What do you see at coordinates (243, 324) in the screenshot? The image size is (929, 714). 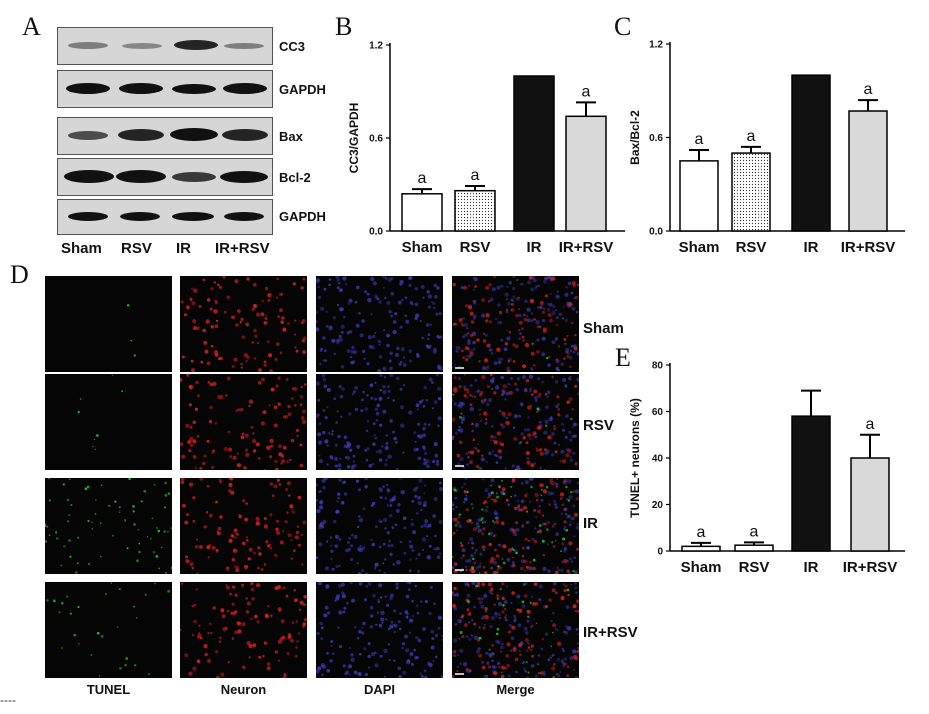 I see `micrograph-sham-neuron` at bounding box center [243, 324].